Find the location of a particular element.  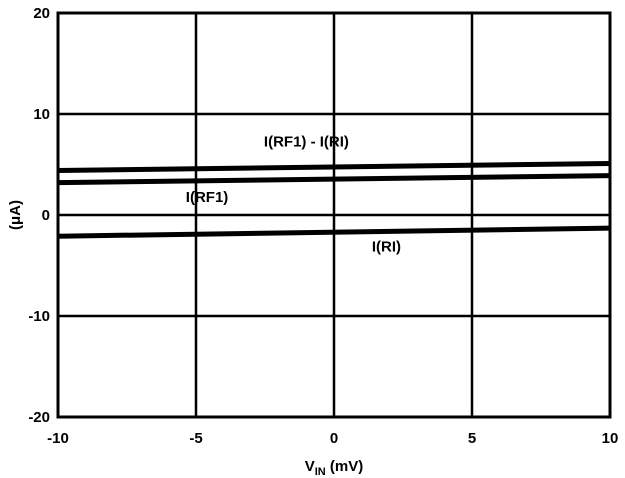

y-axis-label: (μA) is located at coordinates (15, 215).